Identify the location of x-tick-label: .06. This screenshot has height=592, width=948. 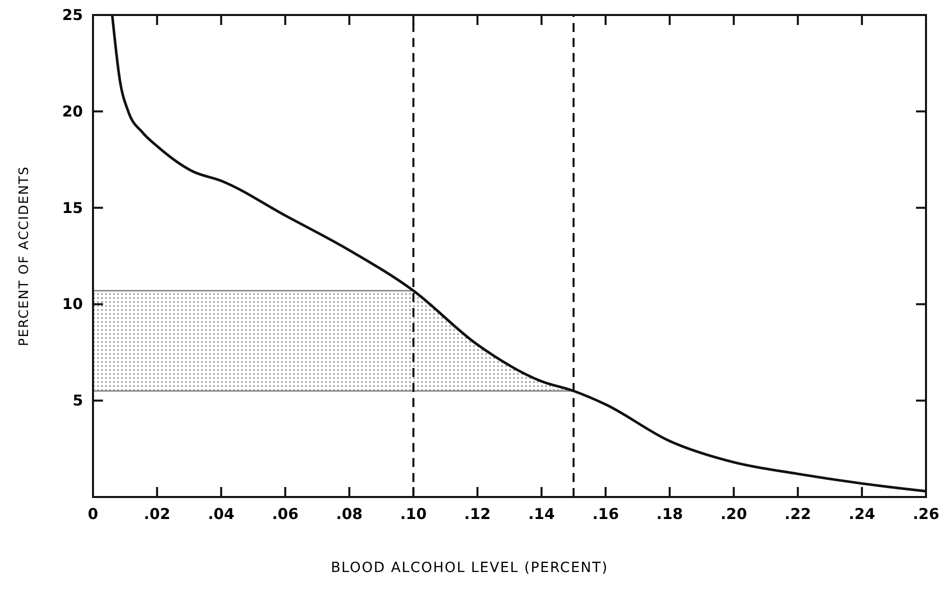
(285, 514).